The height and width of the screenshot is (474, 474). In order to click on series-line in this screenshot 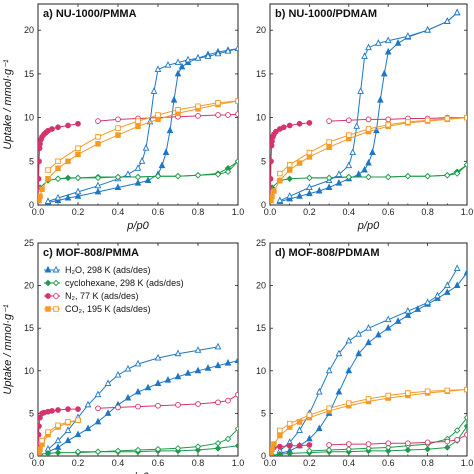, I will do `click(388, 434)`.